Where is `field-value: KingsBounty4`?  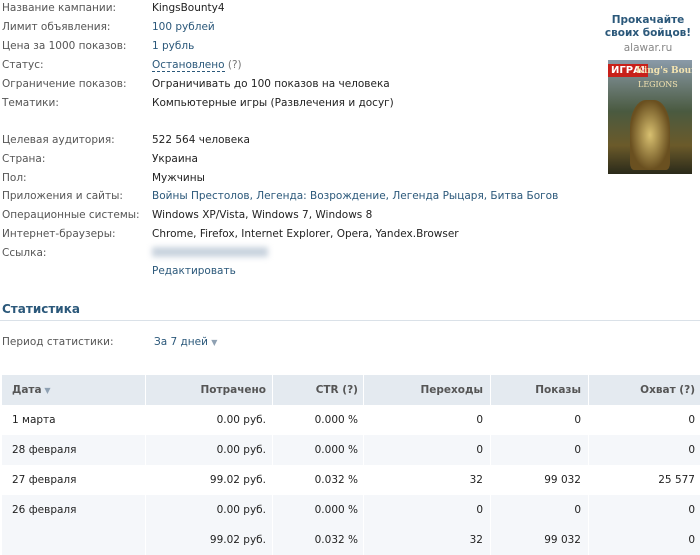
field-value: KingsBounty4 is located at coordinates (188, 8).